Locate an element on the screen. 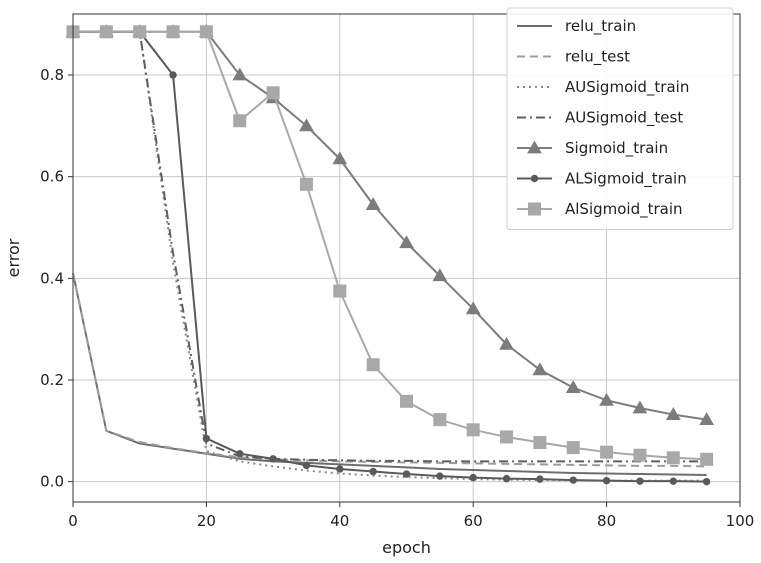  y-axis-label: error is located at coordinates (13, 257).